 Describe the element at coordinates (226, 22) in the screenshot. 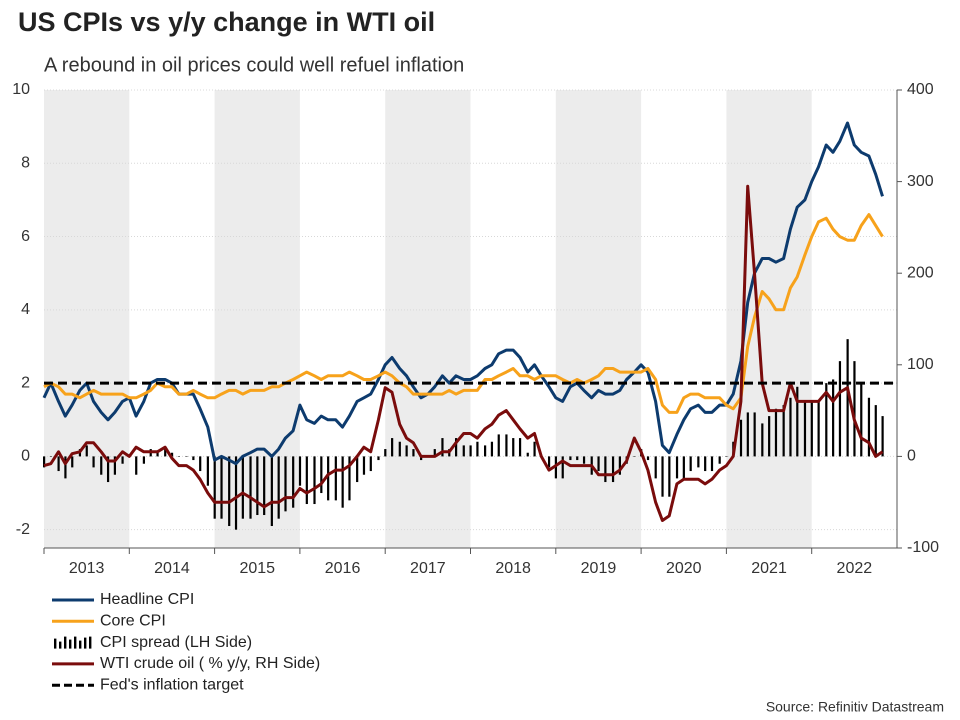

I see `chart-title: US CPIs vs y/y change in WTI oil` at that location.